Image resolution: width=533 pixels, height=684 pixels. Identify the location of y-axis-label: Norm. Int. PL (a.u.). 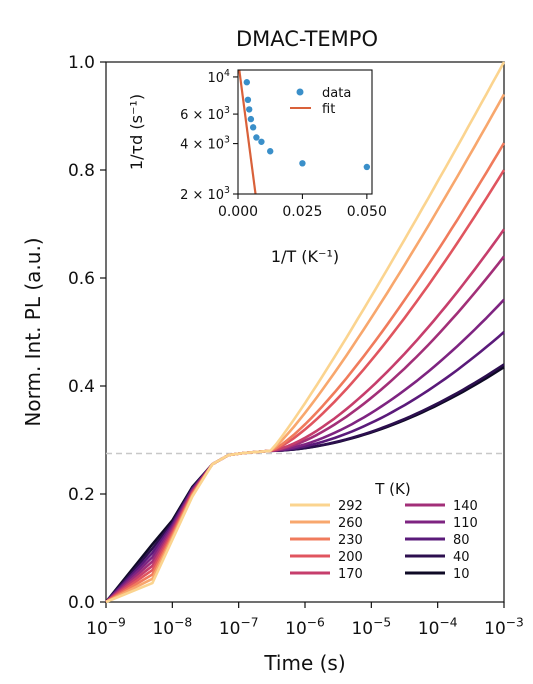
(33, 331).